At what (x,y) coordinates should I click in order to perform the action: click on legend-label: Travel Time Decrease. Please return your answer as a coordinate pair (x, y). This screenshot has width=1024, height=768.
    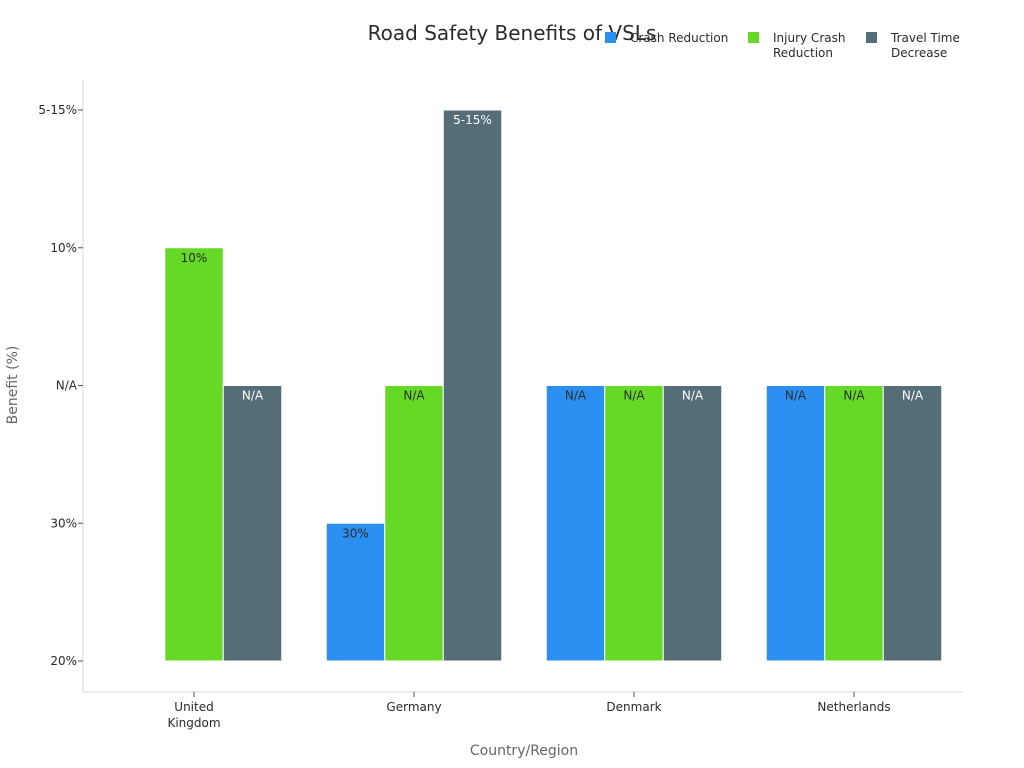
    Looking at the image, I should click on (925, 45).